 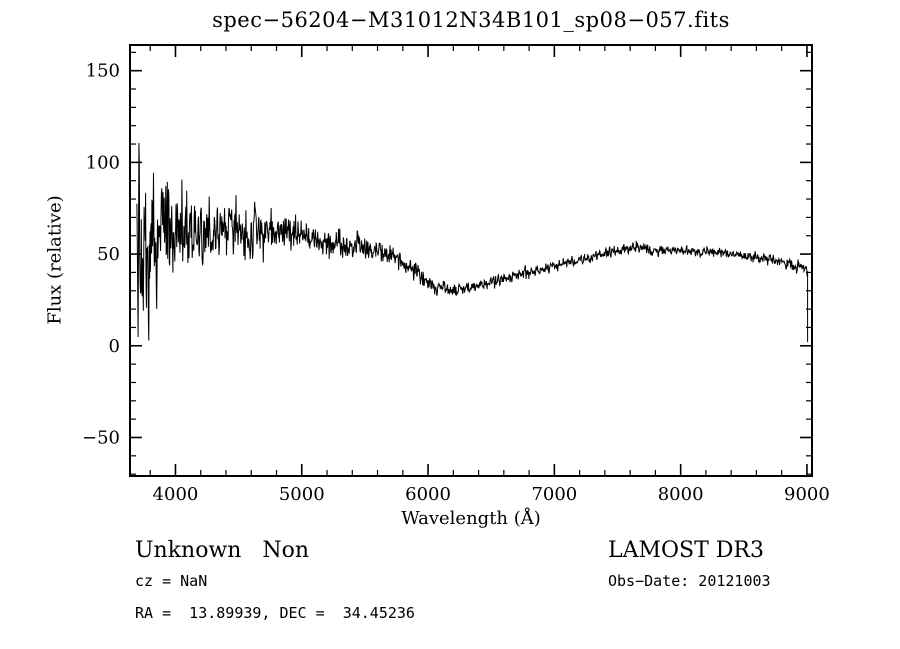 I want to click on svg-text: 9000, so click(x=807, y=494).